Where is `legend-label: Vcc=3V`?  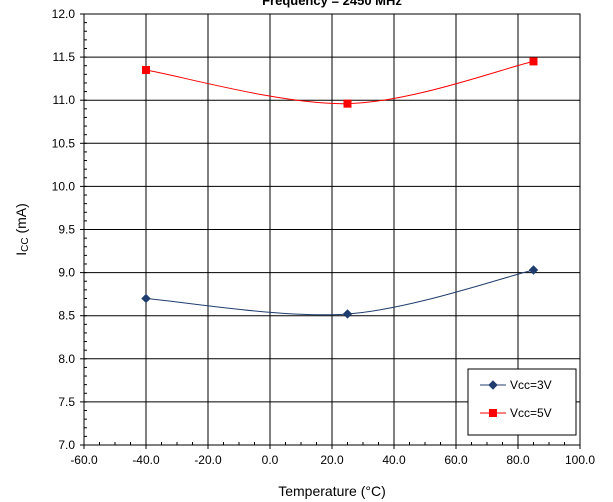 legend-label: Vcc=3V is located at coordinates (531, 385).